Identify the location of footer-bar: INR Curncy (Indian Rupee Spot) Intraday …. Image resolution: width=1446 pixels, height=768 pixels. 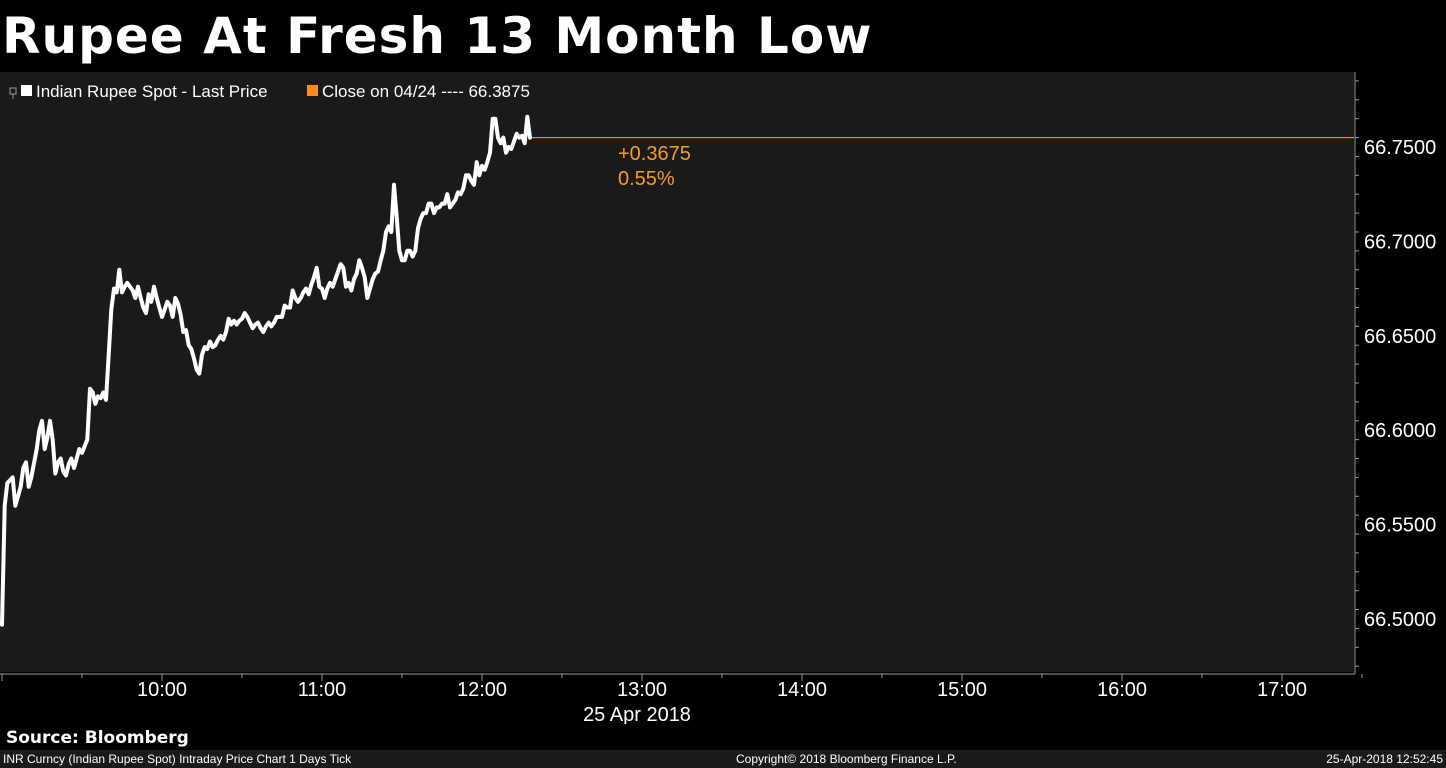
(723, 759).